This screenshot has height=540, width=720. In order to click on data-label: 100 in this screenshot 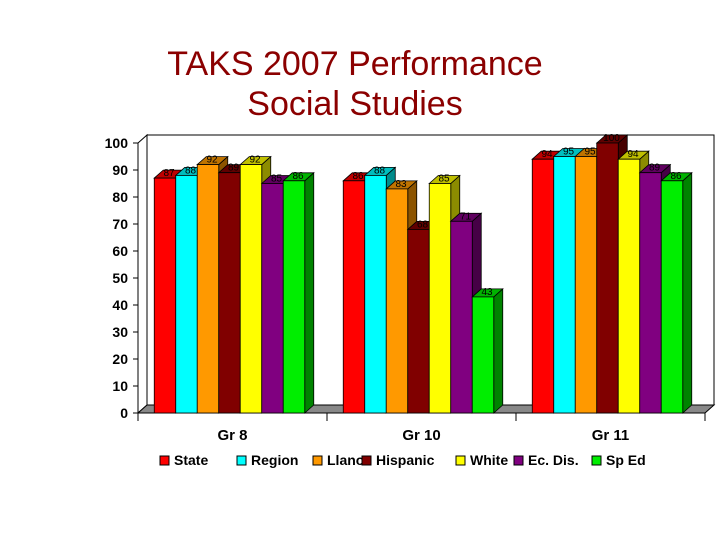, I will do `click(611, 138)`.